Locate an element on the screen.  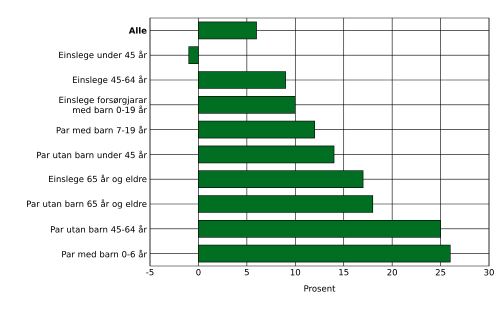
y-tick-label: Par utan barn under 45 år is located at coordinates (92, 154).